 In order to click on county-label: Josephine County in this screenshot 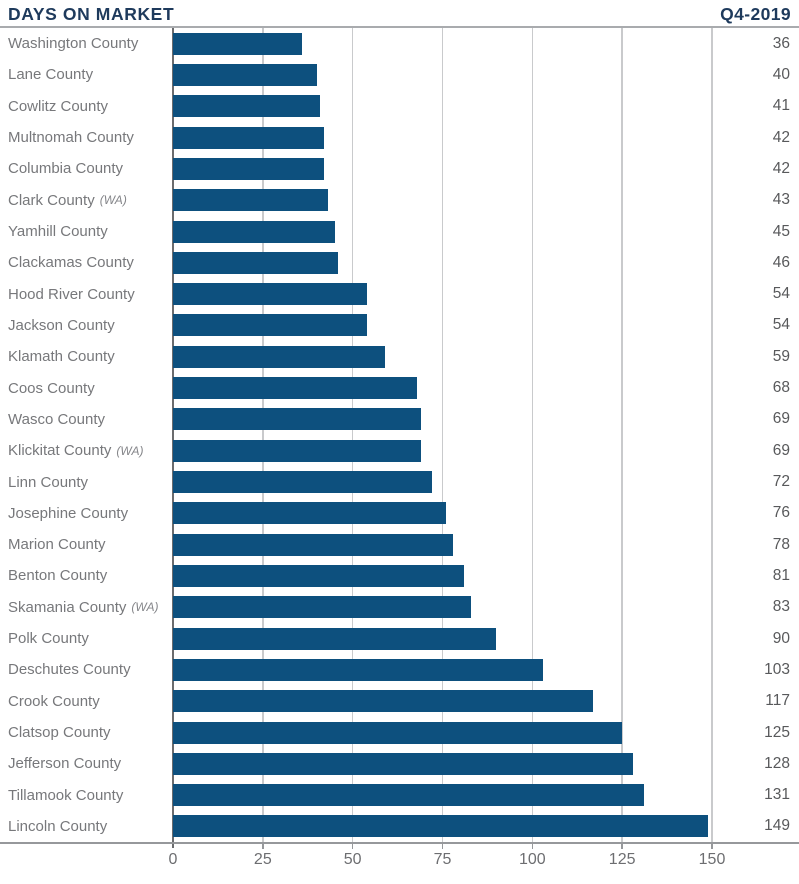, I will do `click(68, 513)`.